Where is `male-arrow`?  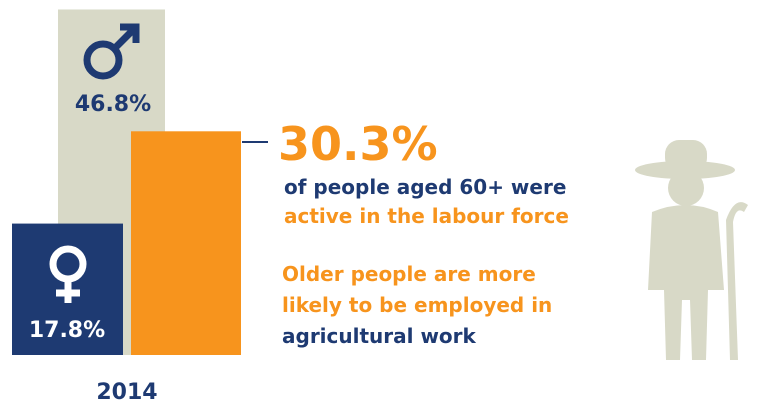
male-arrow is located at coordinates (126, 37).